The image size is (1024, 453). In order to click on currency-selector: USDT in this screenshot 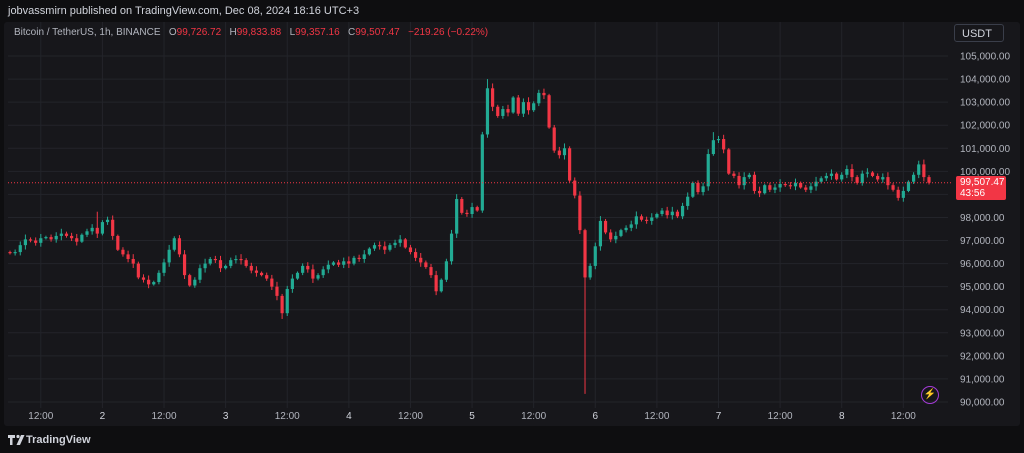, I will do `click(979, 33)`.